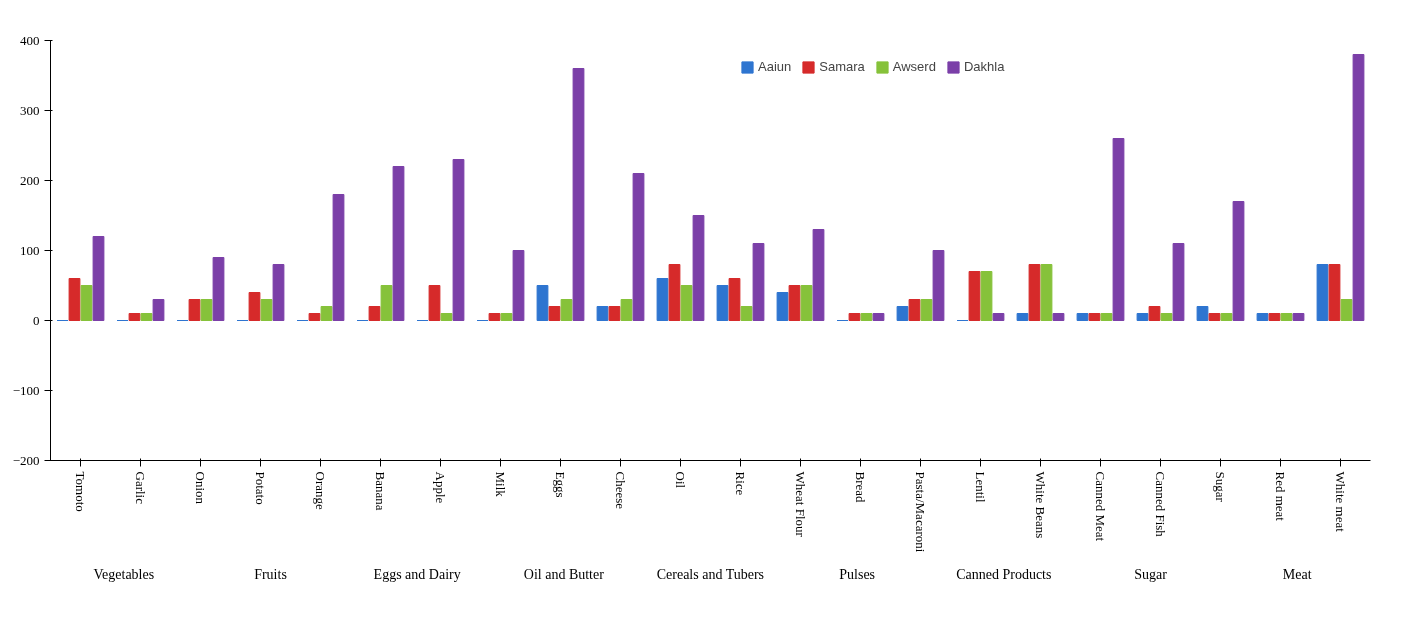 The width and height of the screenshot is (1408, 644). What do you see at coordinates (320, 490) in the screenshot?
I see `x-tick-label: Orange` at bounding box center [320, 490].